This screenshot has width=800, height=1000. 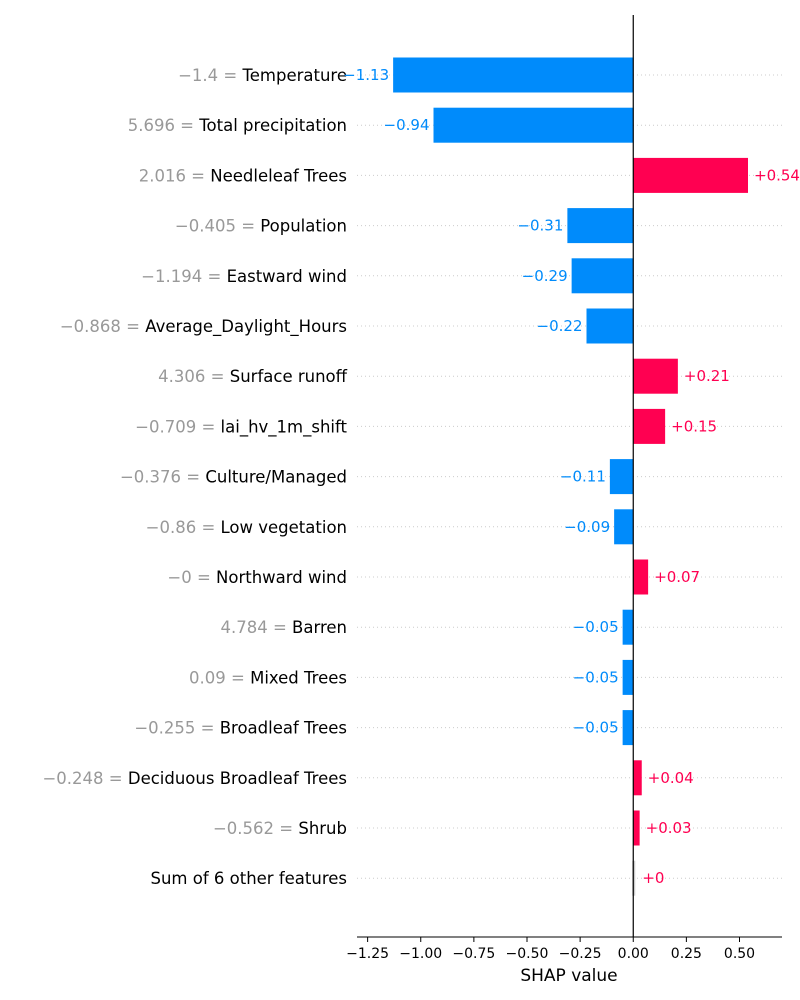 I want to click on bar-value-label: −0.11, so click(x=583, y=477).